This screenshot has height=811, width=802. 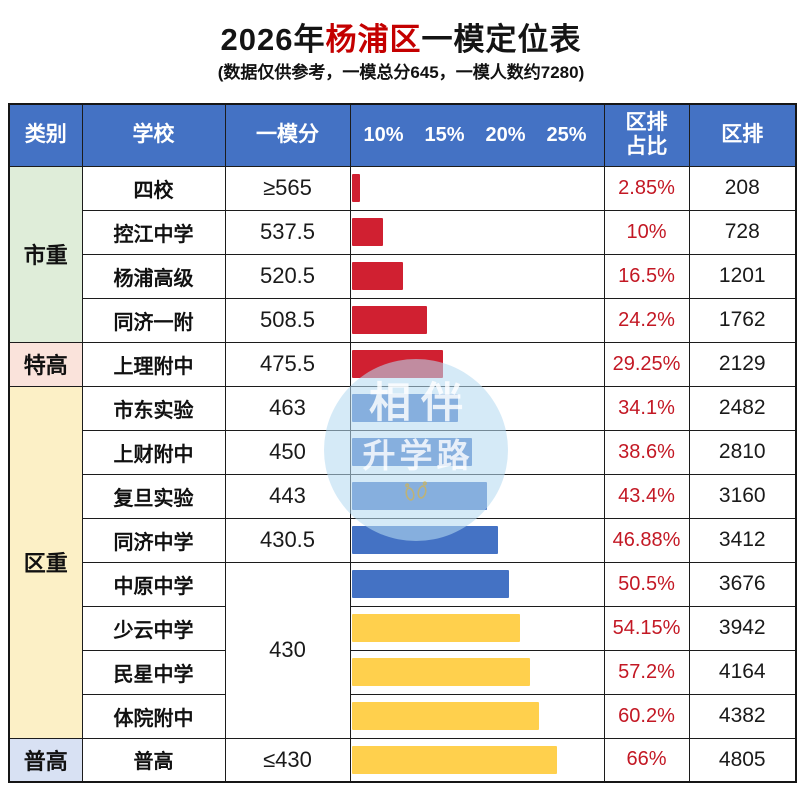 I want to click on rank-cell: 3676, so click(x=742, y=584).